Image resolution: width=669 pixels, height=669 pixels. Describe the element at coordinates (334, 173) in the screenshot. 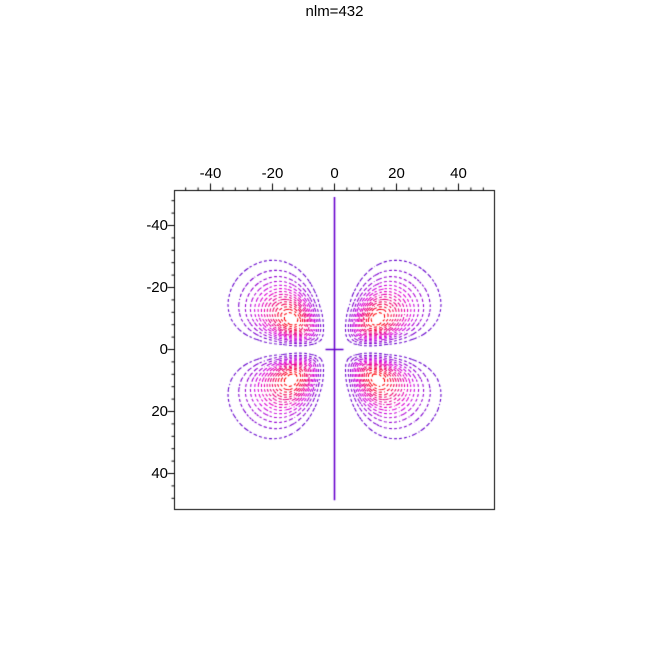

I see `x-tick-label: 0` at that location.